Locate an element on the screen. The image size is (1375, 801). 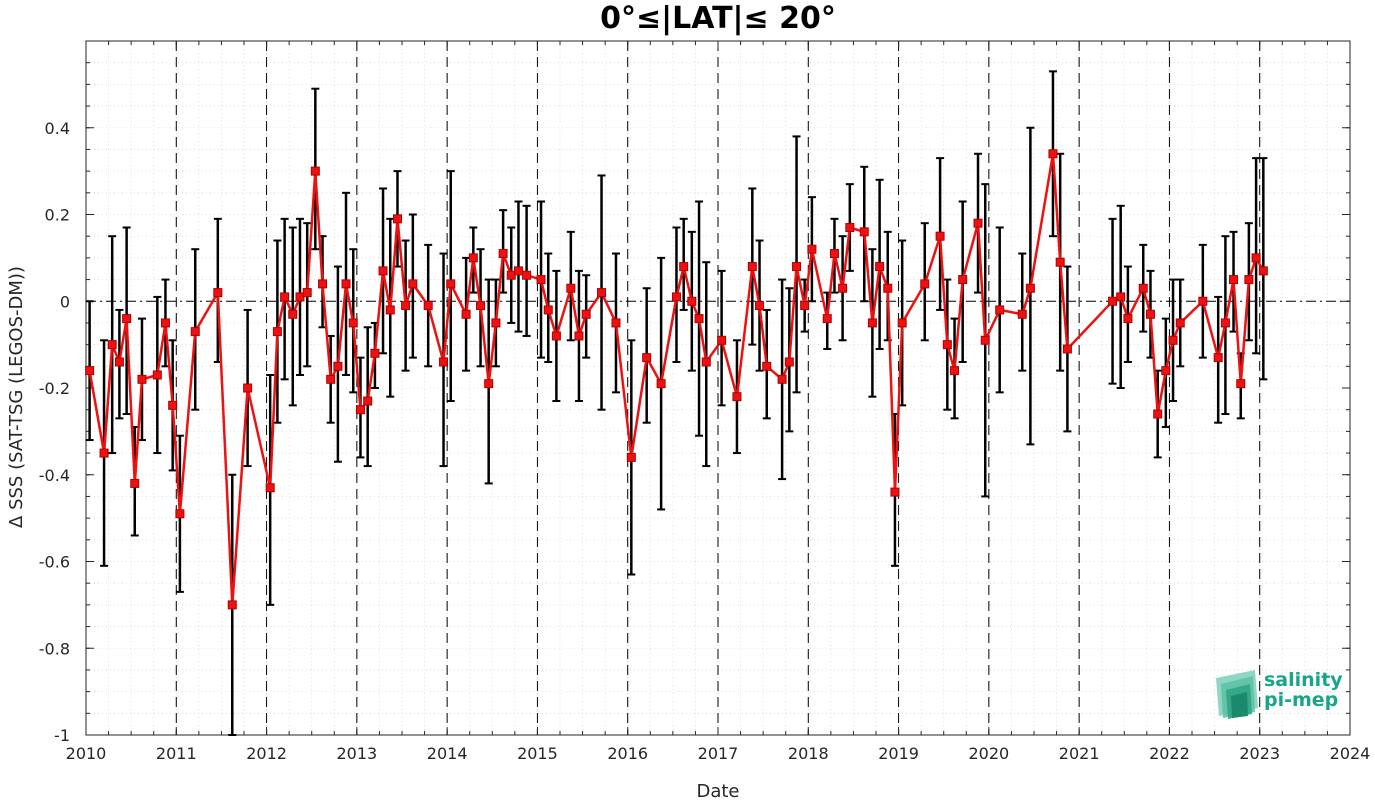
x-tick-label: 2019 is located at coordinates (898, 753).